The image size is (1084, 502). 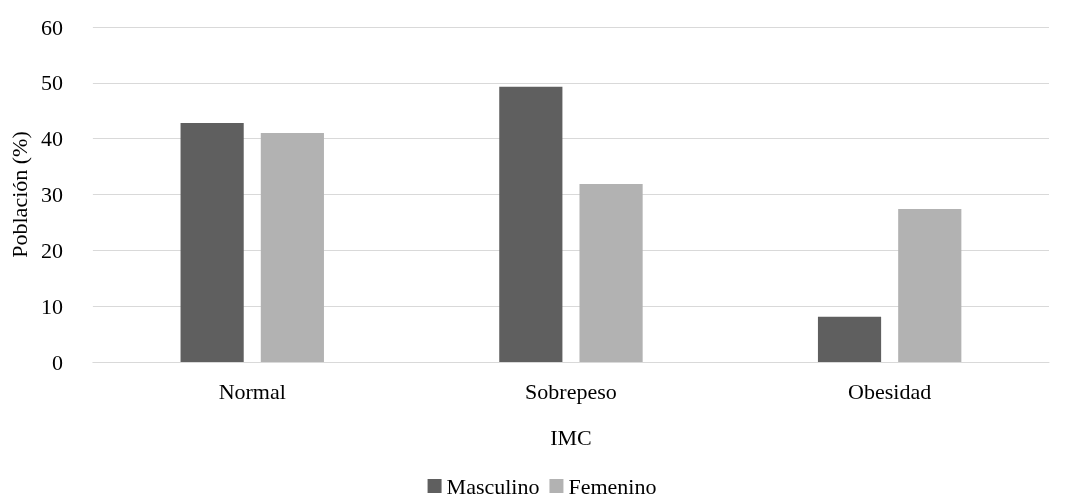 I want to click on y-axis-title: Población (%), so click(x=19, y=194).